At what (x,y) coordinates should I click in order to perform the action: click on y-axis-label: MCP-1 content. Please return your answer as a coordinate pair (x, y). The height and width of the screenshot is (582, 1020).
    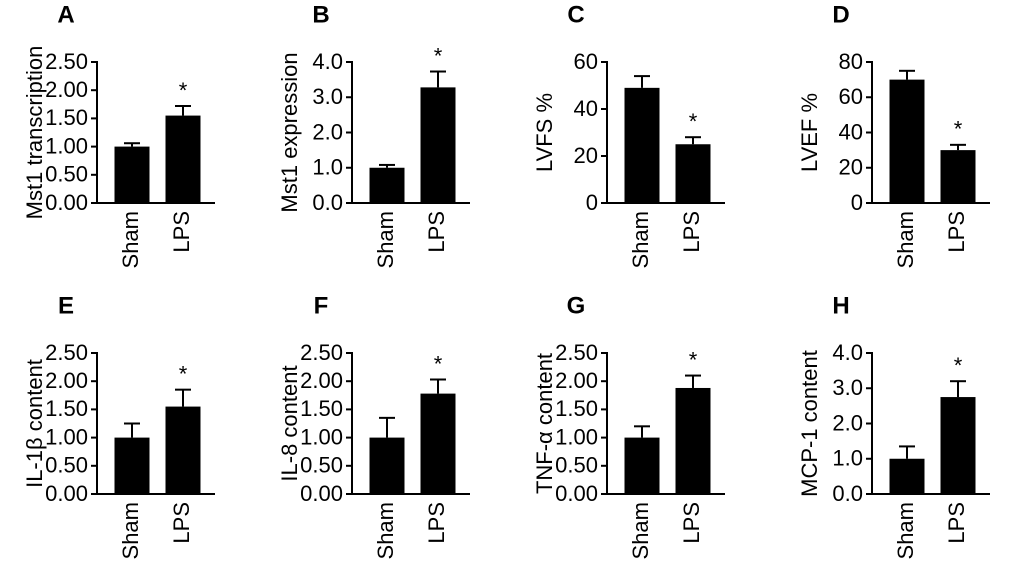
    Looking at the image, I should click on (809, 423).